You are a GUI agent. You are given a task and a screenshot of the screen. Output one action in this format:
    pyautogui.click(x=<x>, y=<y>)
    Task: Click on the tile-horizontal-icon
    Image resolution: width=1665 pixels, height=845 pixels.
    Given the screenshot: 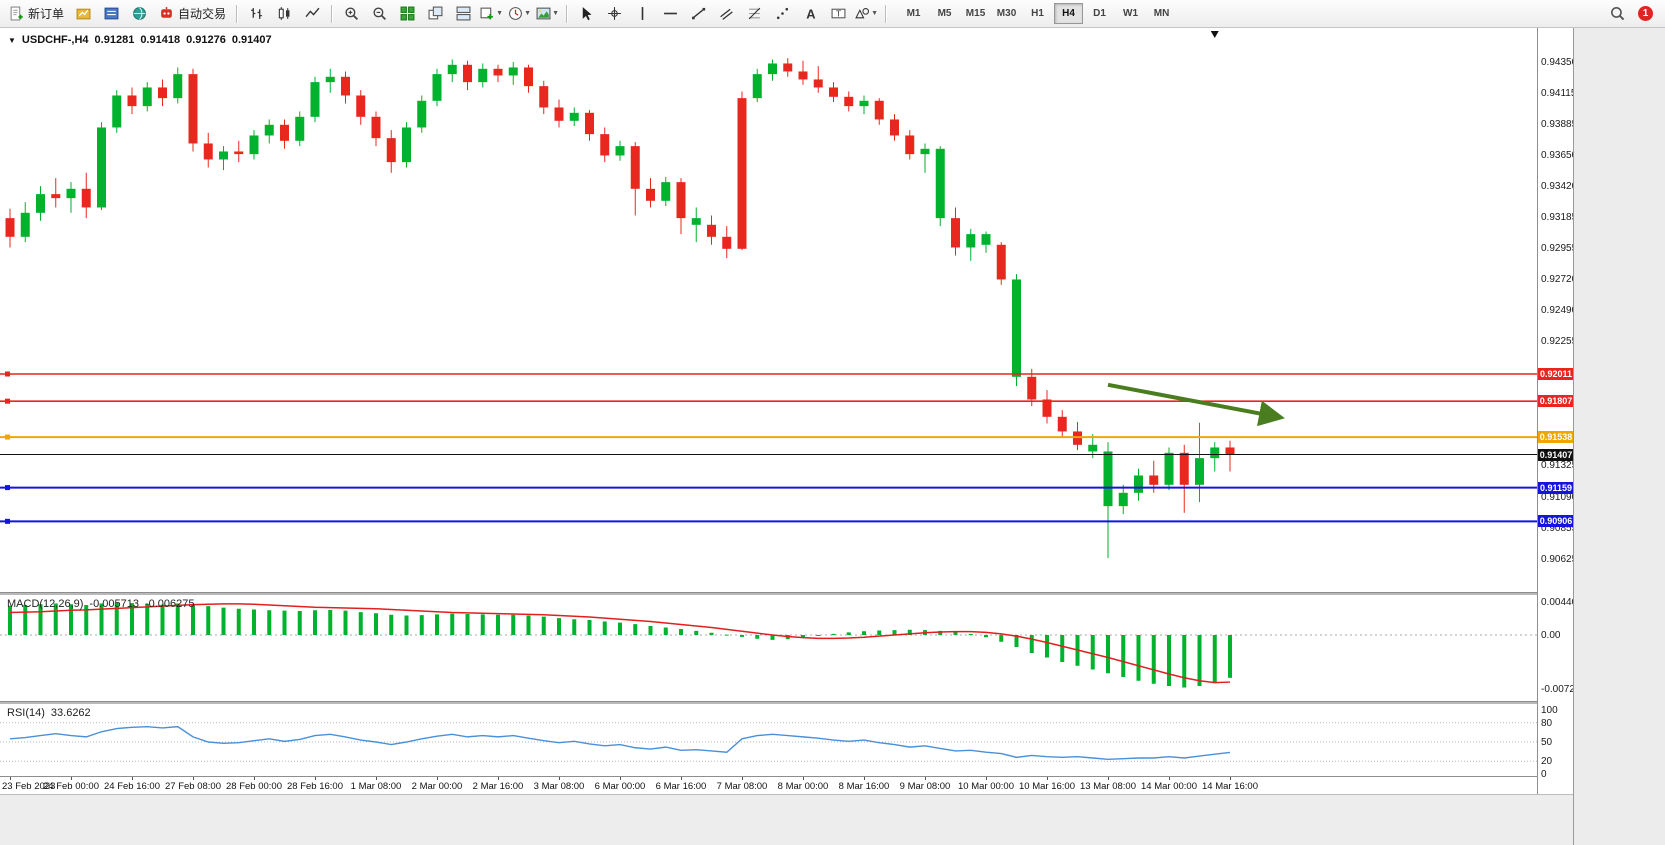 What is the action you would take?
    pyautogui.click(x=463, y=13)
    